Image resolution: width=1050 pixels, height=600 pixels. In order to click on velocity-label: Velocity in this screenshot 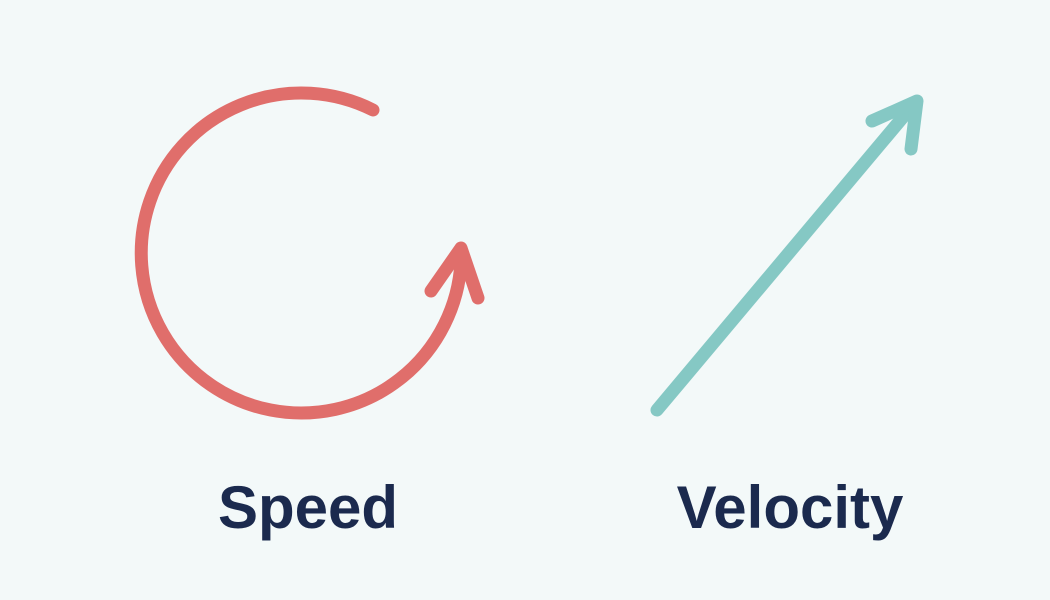, I will do `click(790, 507)`.